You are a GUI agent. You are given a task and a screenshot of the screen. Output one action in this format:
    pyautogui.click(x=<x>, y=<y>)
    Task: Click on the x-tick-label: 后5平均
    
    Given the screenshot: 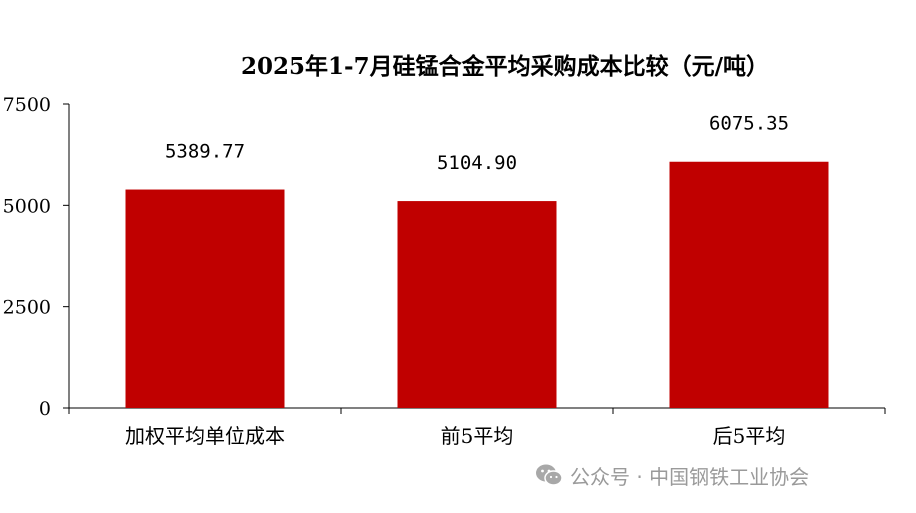 What is the action you would take?
    pyautogui.click(x=749, y=436)
    